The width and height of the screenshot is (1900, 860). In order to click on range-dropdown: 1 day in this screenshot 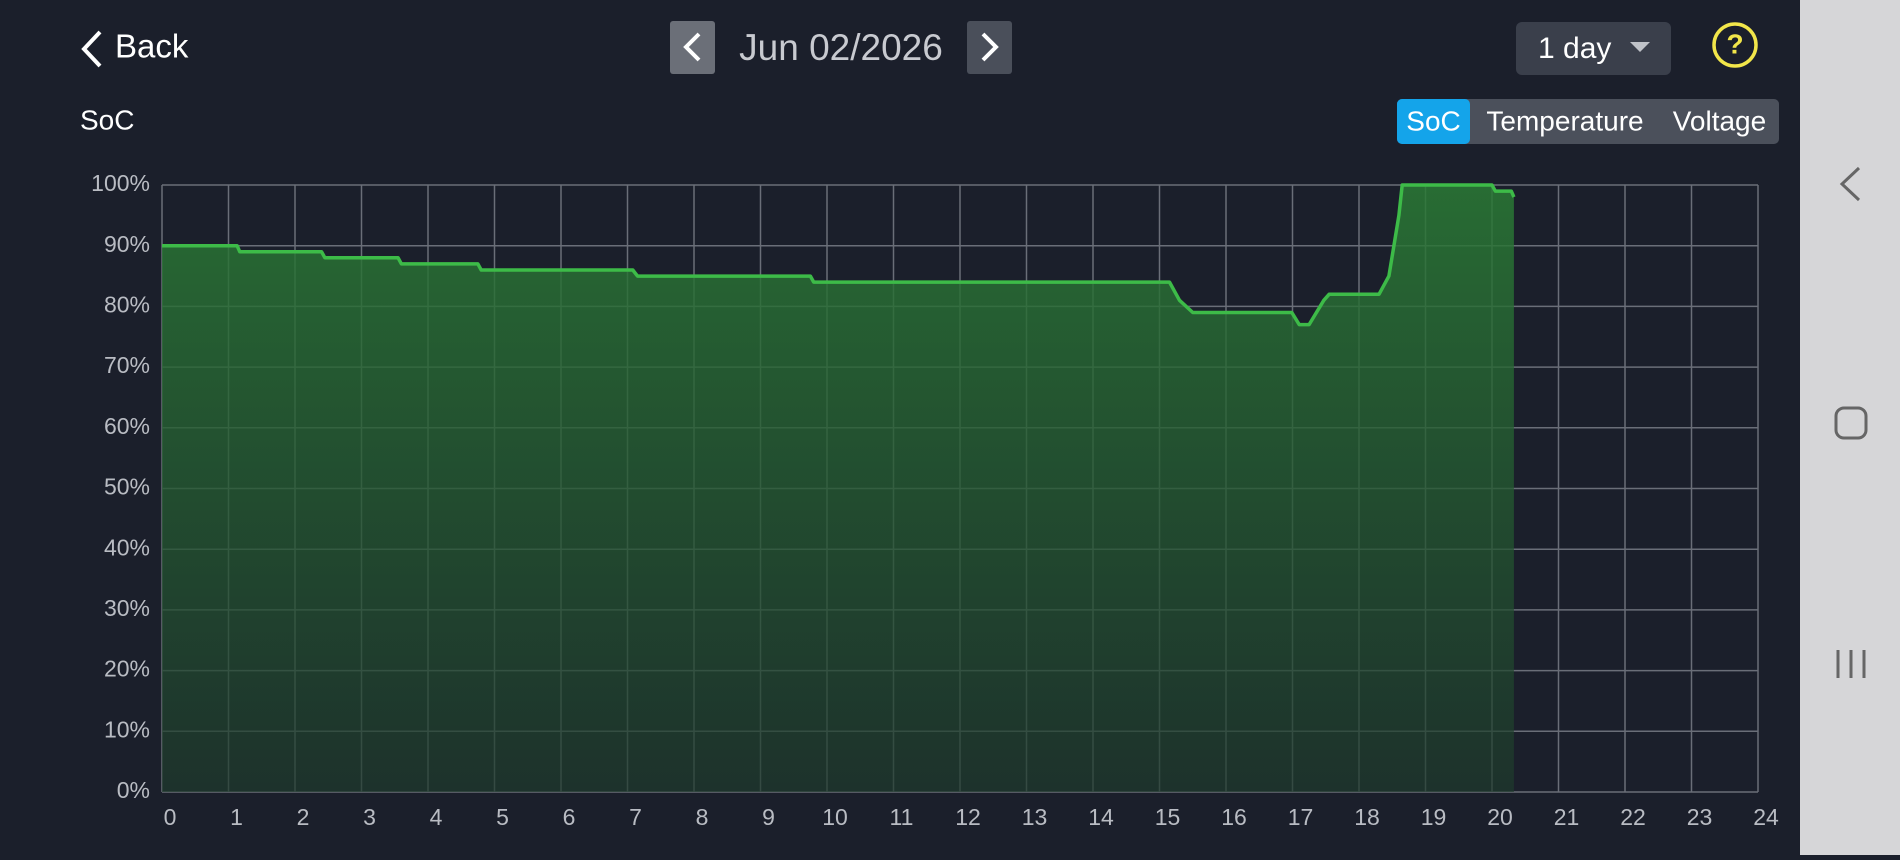, I will do `click(1593, 48)`.